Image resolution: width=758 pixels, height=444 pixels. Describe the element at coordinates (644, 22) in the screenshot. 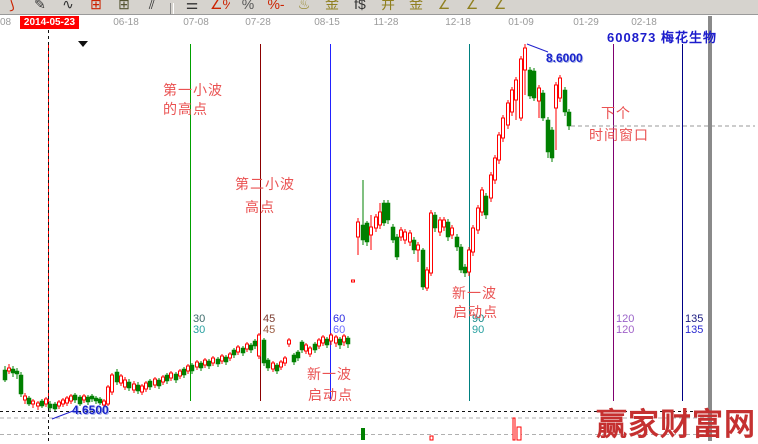

I see `date-tick: 02-18` at that location.